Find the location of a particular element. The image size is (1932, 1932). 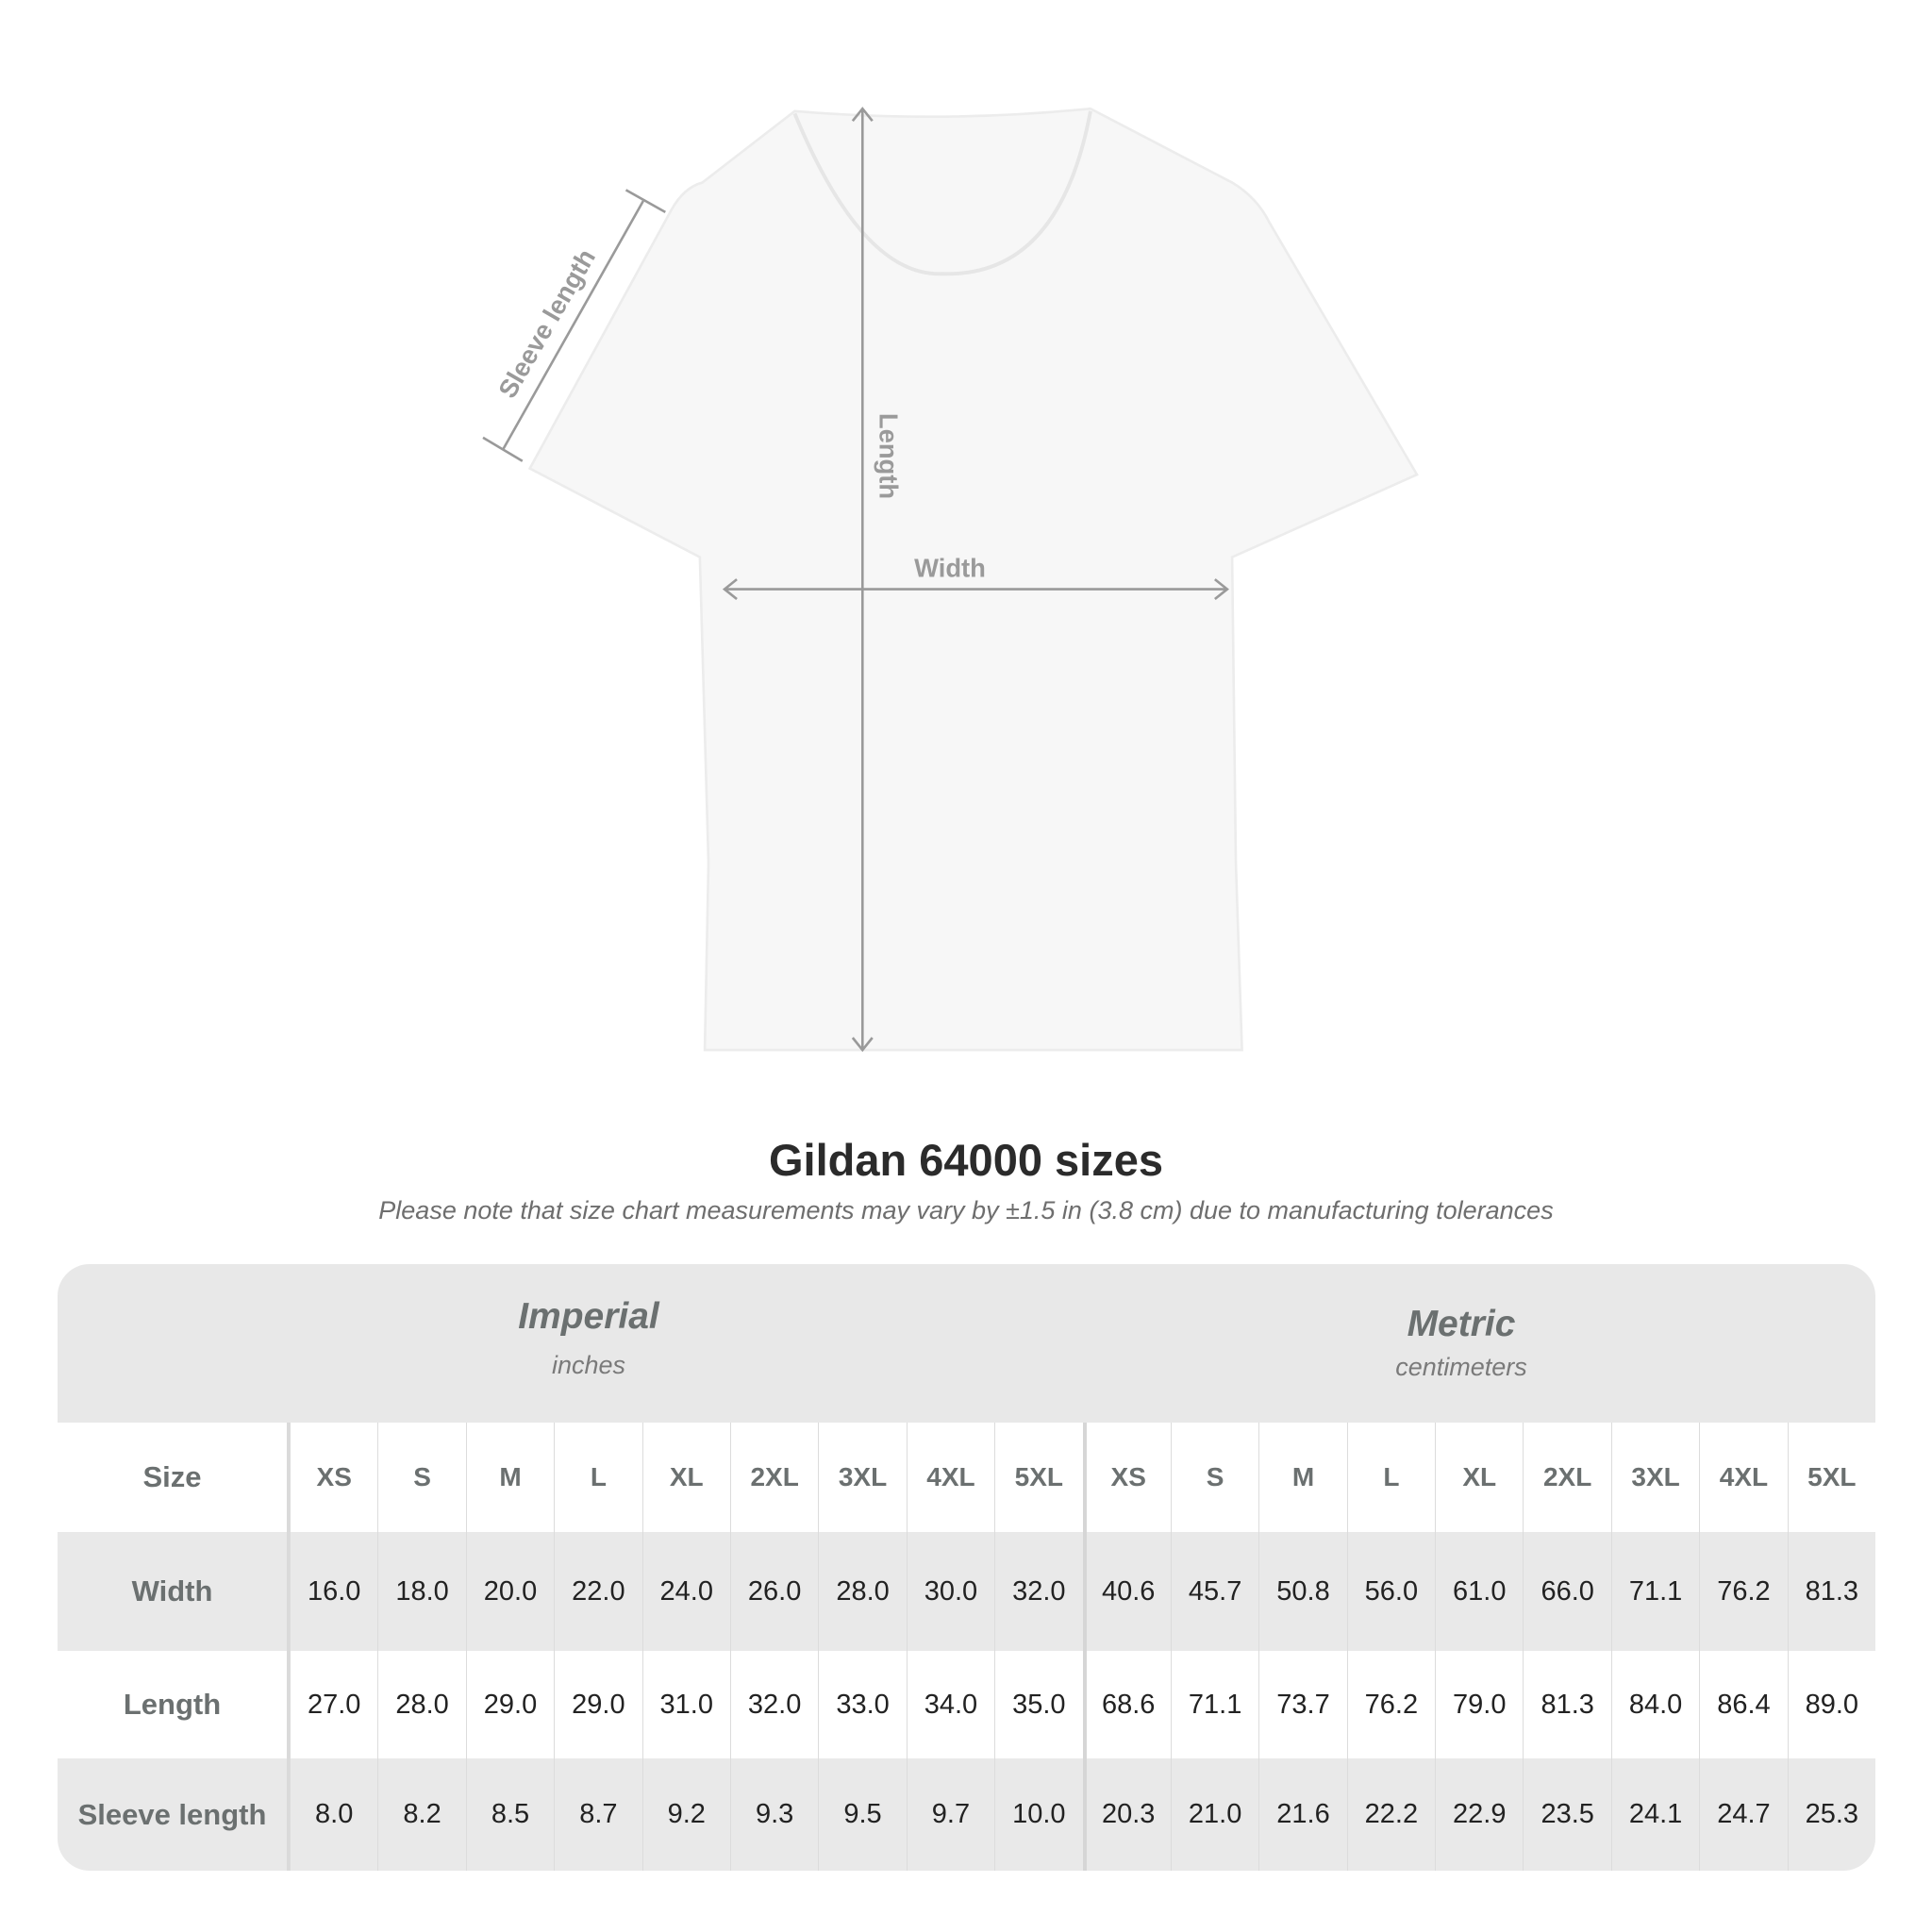

length-label: Length is located at coordinates (889, 456).